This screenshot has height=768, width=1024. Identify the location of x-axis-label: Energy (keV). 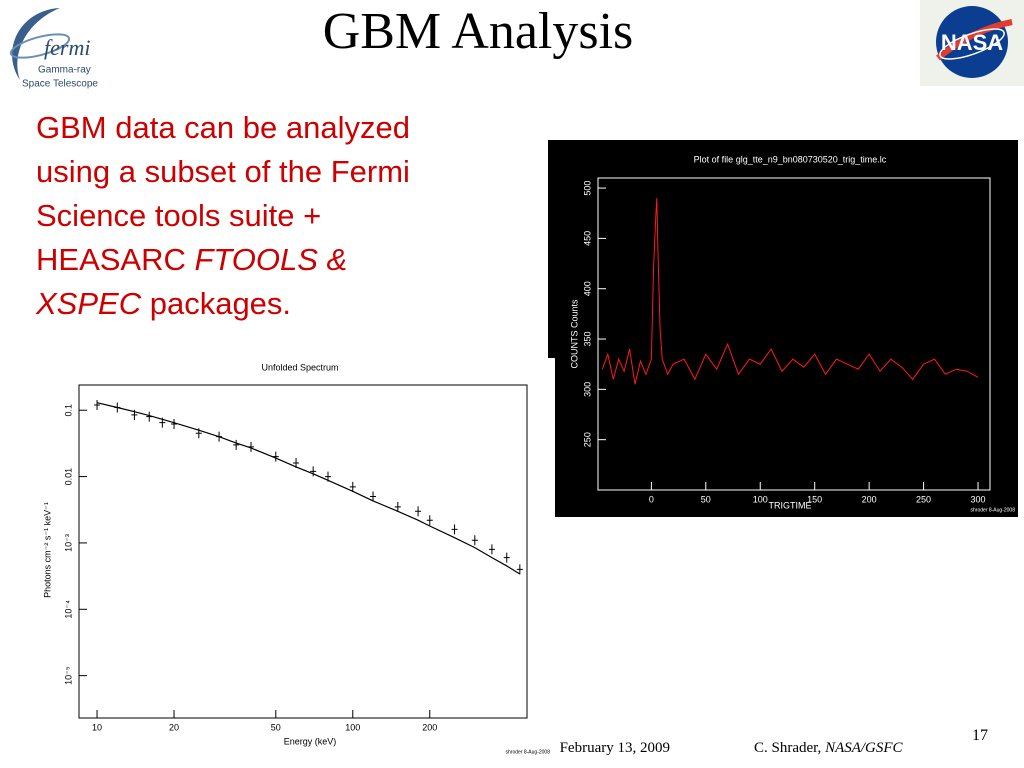
(310, 741).